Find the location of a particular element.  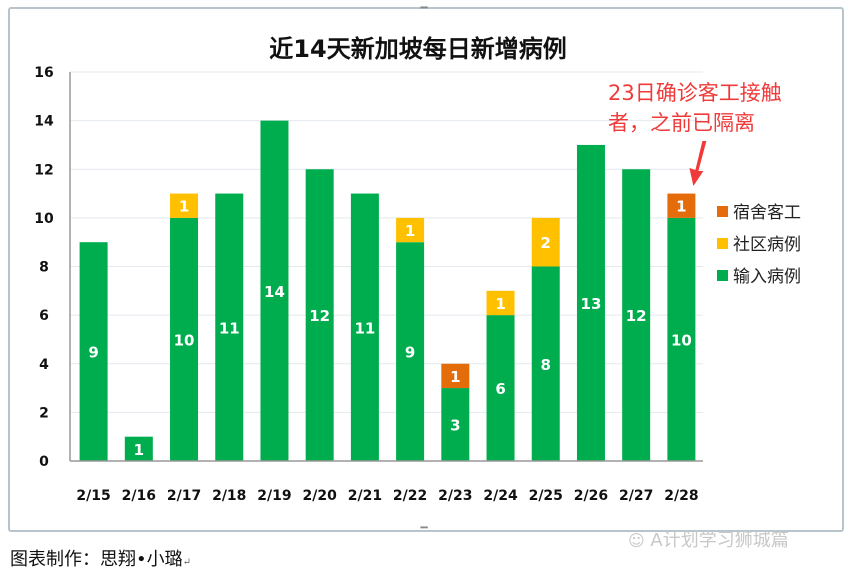

y-tick-label: 14 is located at coordinates (44, 122).